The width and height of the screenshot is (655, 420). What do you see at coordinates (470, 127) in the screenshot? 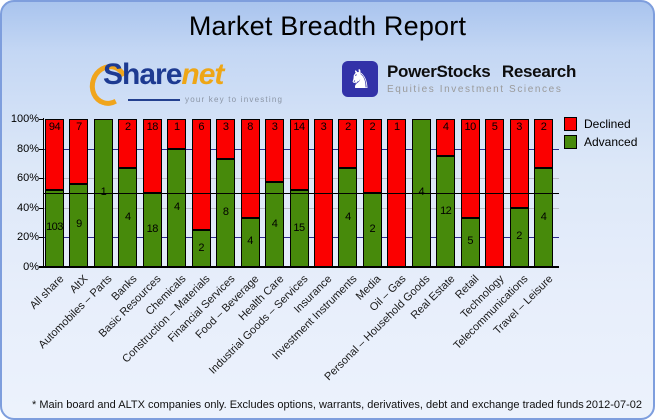
I see `bar-value-declined: 10` at bounding box center [470, 127].